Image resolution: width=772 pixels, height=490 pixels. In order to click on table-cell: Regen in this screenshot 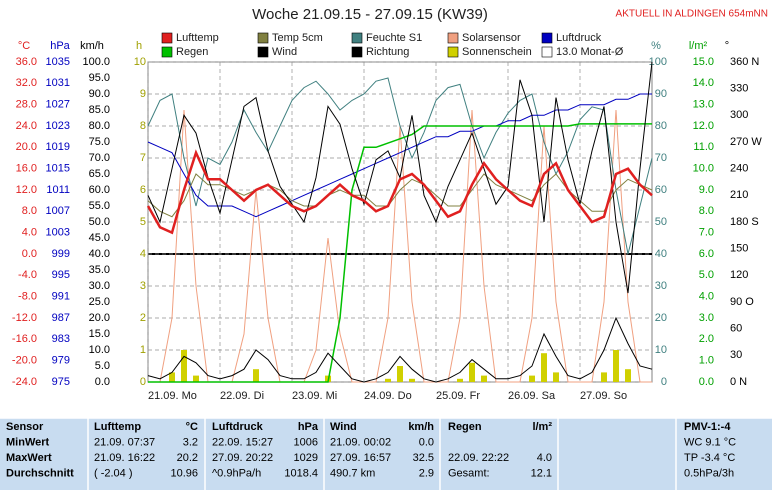, I will do `click(465, 427)`.